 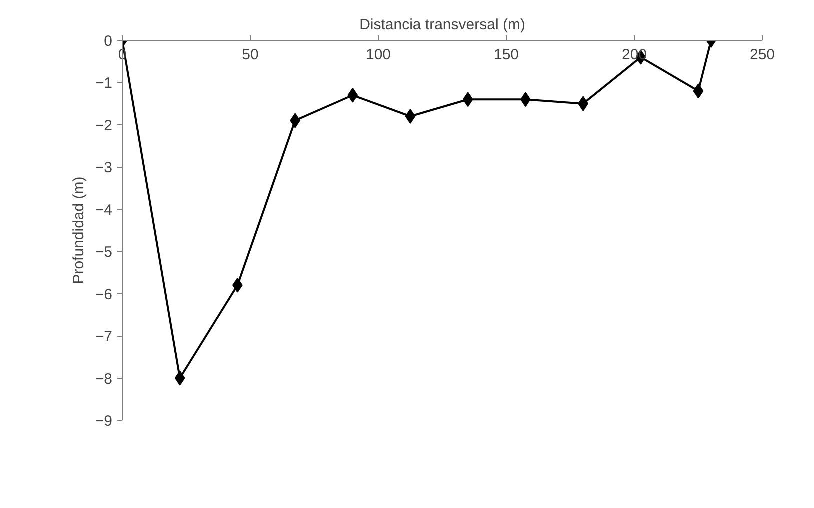 I want to click on y-tick-label: −9, so click(x=104, y=421).